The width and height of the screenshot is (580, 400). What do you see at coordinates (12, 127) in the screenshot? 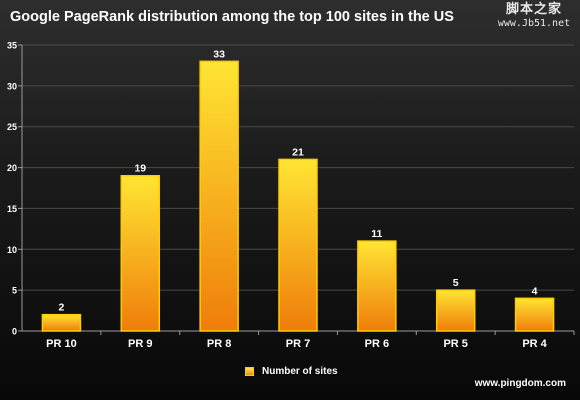
I see `y-tick-label: 25` at bounding box center [12, 127].